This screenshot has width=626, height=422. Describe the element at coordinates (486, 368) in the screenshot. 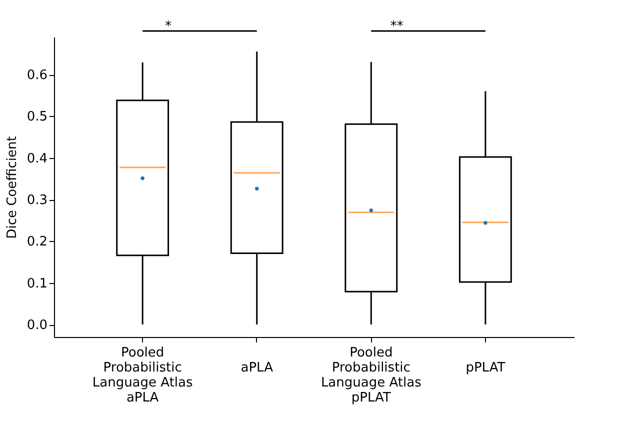

I see `x-tick-label: pPLAT` at that location.